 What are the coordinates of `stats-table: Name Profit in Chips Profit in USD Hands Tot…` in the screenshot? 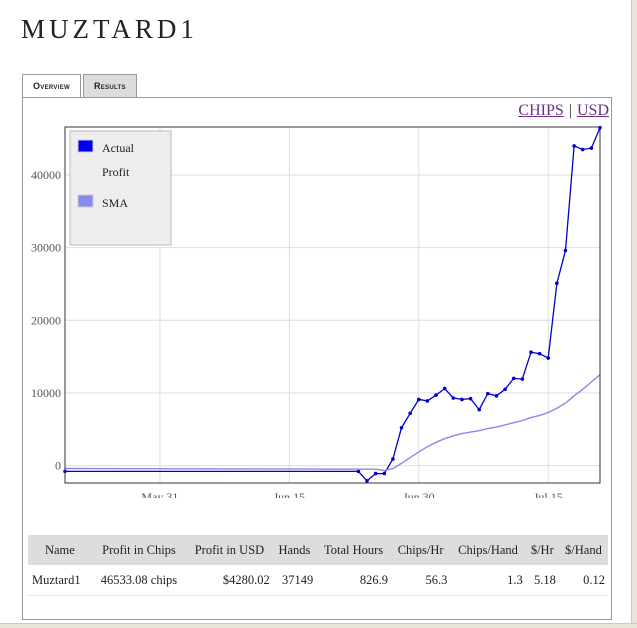 It's located at (318, 565).